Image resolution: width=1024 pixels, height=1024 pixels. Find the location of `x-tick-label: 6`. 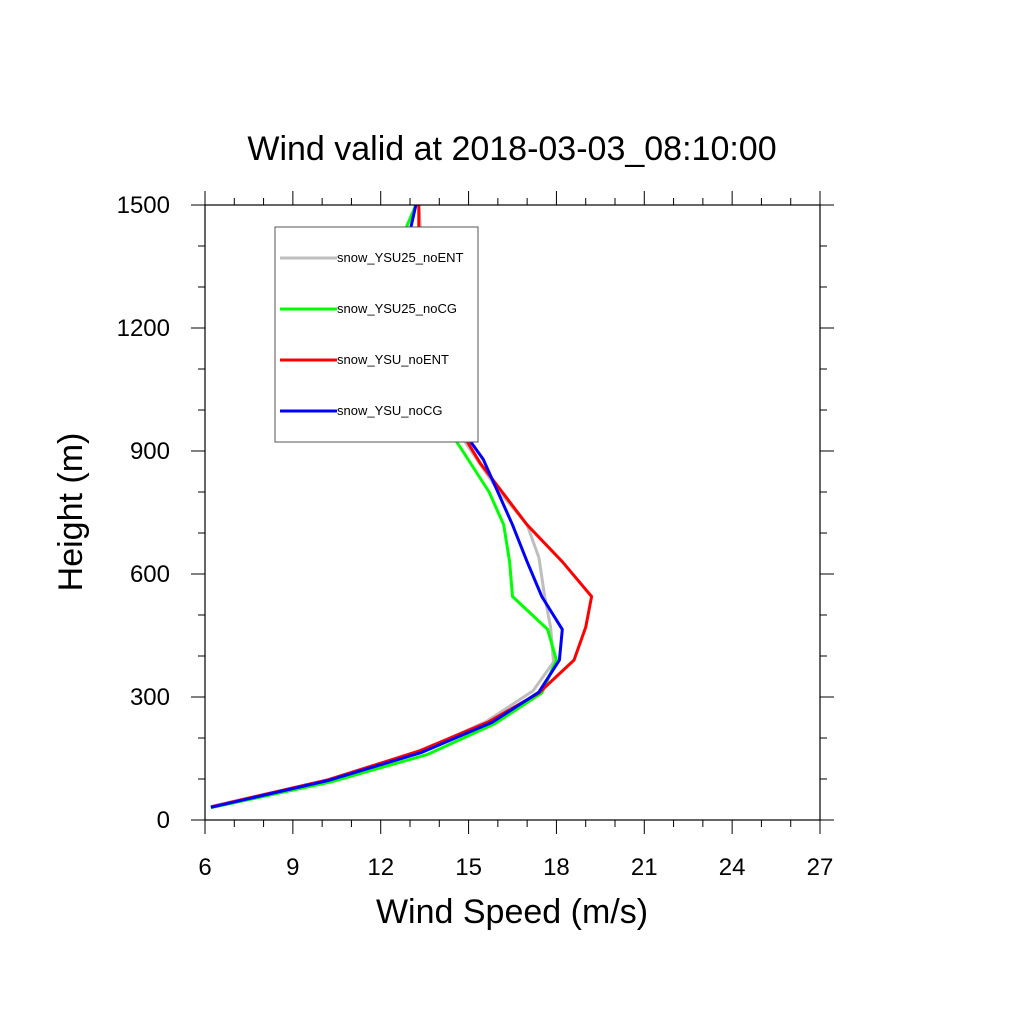

x-tick-label: 6 is located at coordinates (204, 867).